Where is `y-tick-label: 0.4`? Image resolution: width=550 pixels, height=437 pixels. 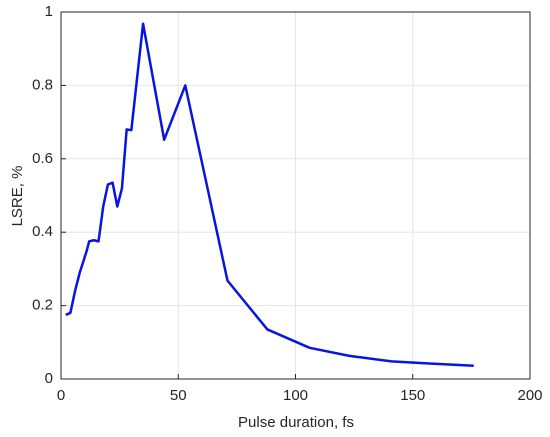 y-tick-label: 0.4 is located at coordinates (42, 231).